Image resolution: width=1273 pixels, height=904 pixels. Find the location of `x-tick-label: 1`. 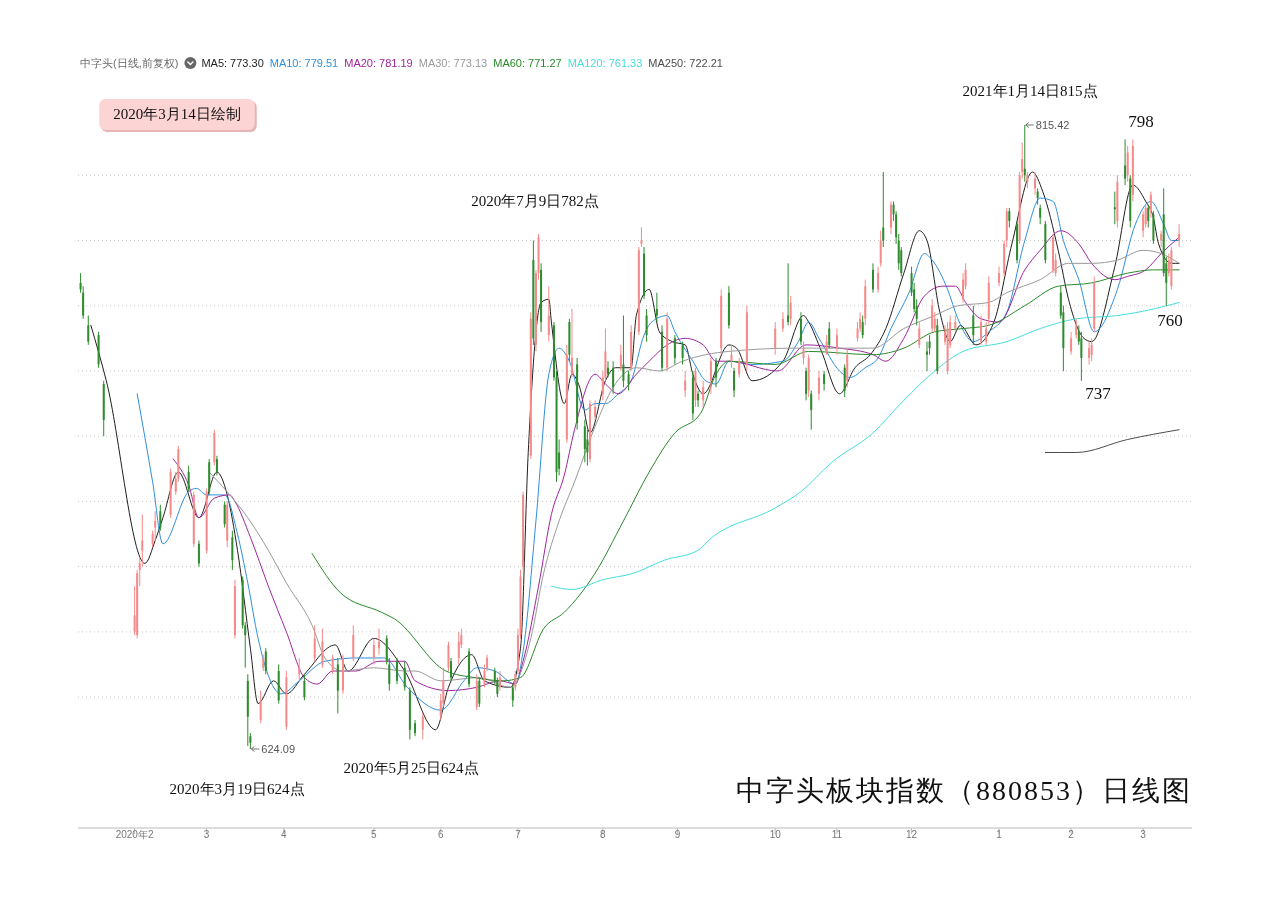

x-tick-label: 1 is located at coordinates (999, 834).